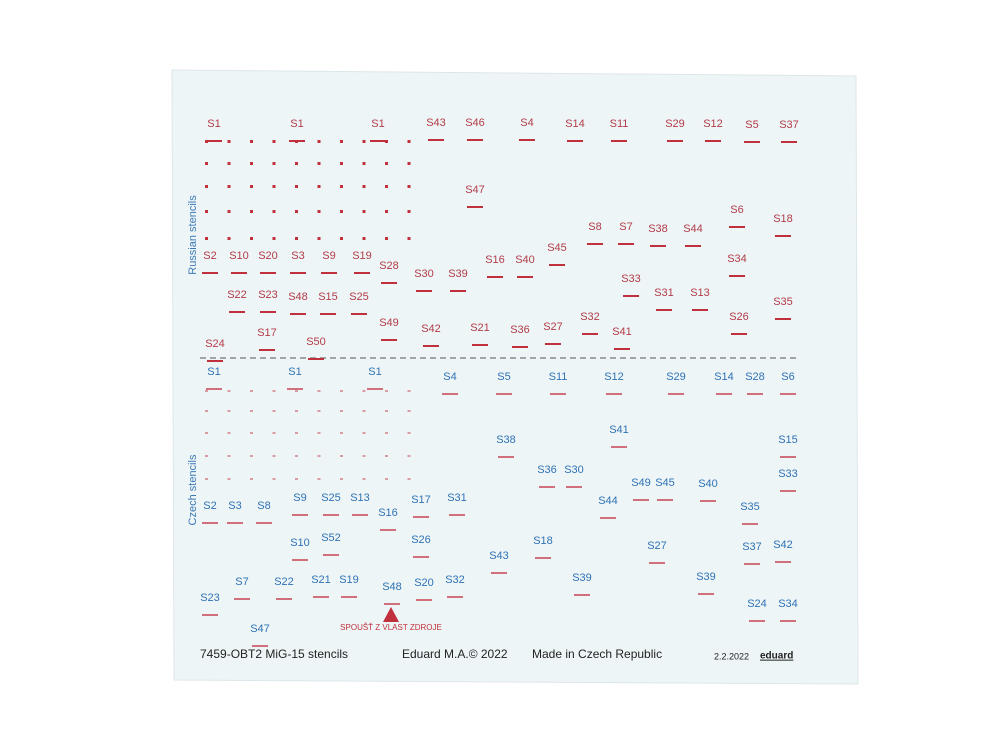  Describe the element at coordinates (783, 219) in the screenshot. I see `stencil-label: S18` at that location.